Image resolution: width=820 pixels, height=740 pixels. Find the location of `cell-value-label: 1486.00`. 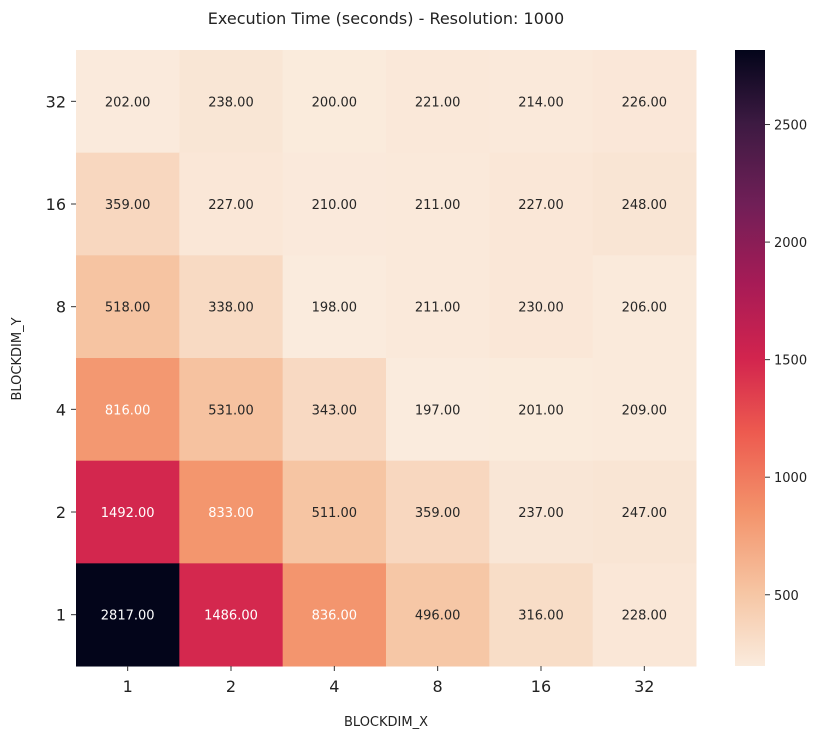

cell-value-label: 1486.00 is located at coordinates (231, 616).